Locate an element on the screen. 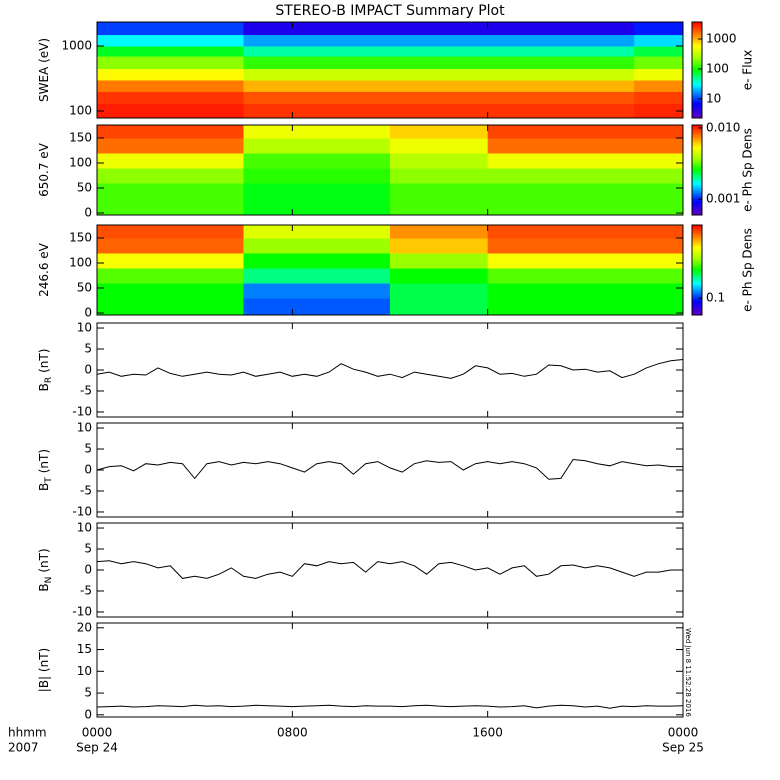 The image size is (780, 780). data-line is located at coordinates (389, 469).